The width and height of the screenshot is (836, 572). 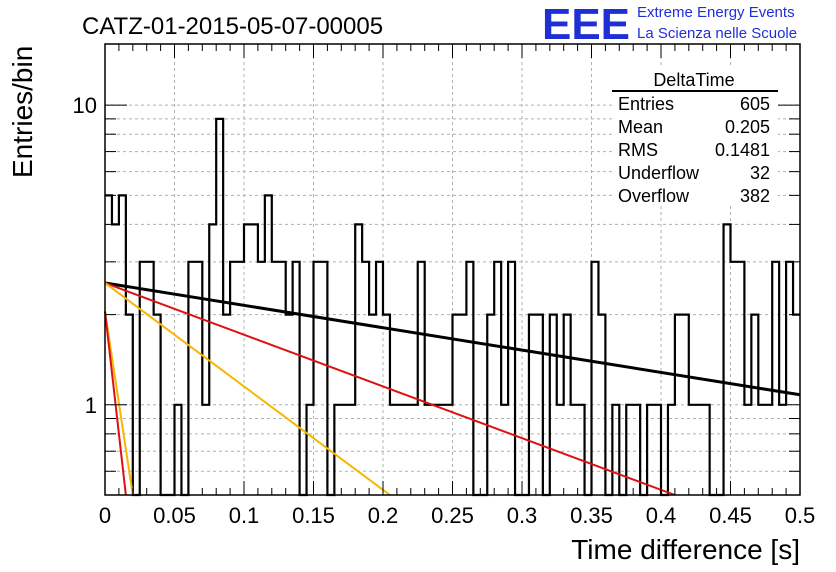 I want to click on run-title: CATZ-01-2015-05-07-00005, so click(x=232, y=26).